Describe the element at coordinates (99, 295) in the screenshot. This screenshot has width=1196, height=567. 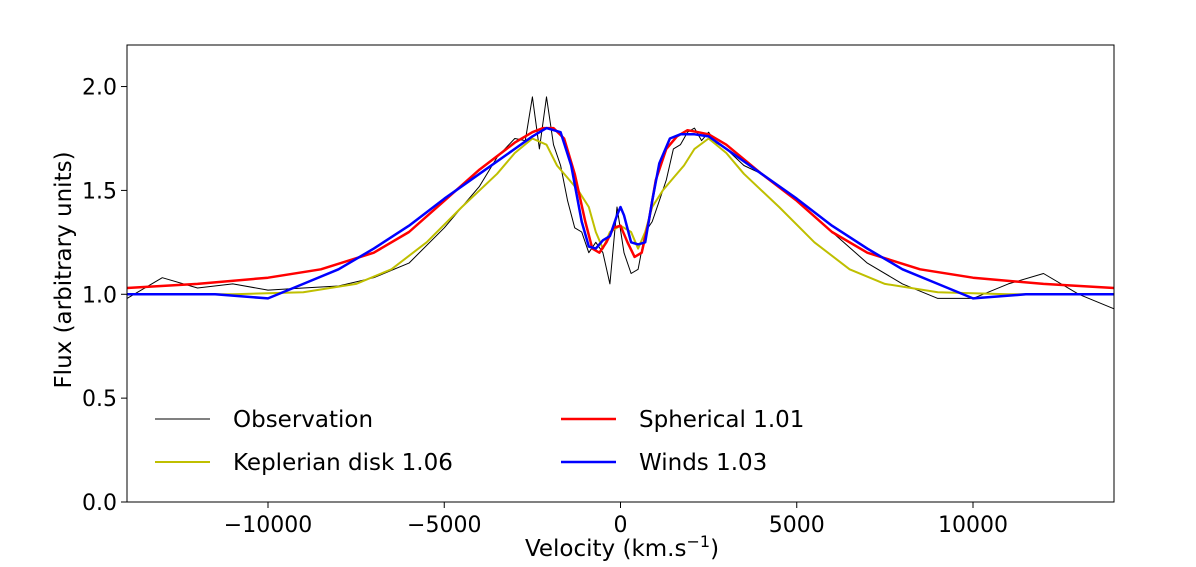
I see `y-tick-label: 1.0` at that location.